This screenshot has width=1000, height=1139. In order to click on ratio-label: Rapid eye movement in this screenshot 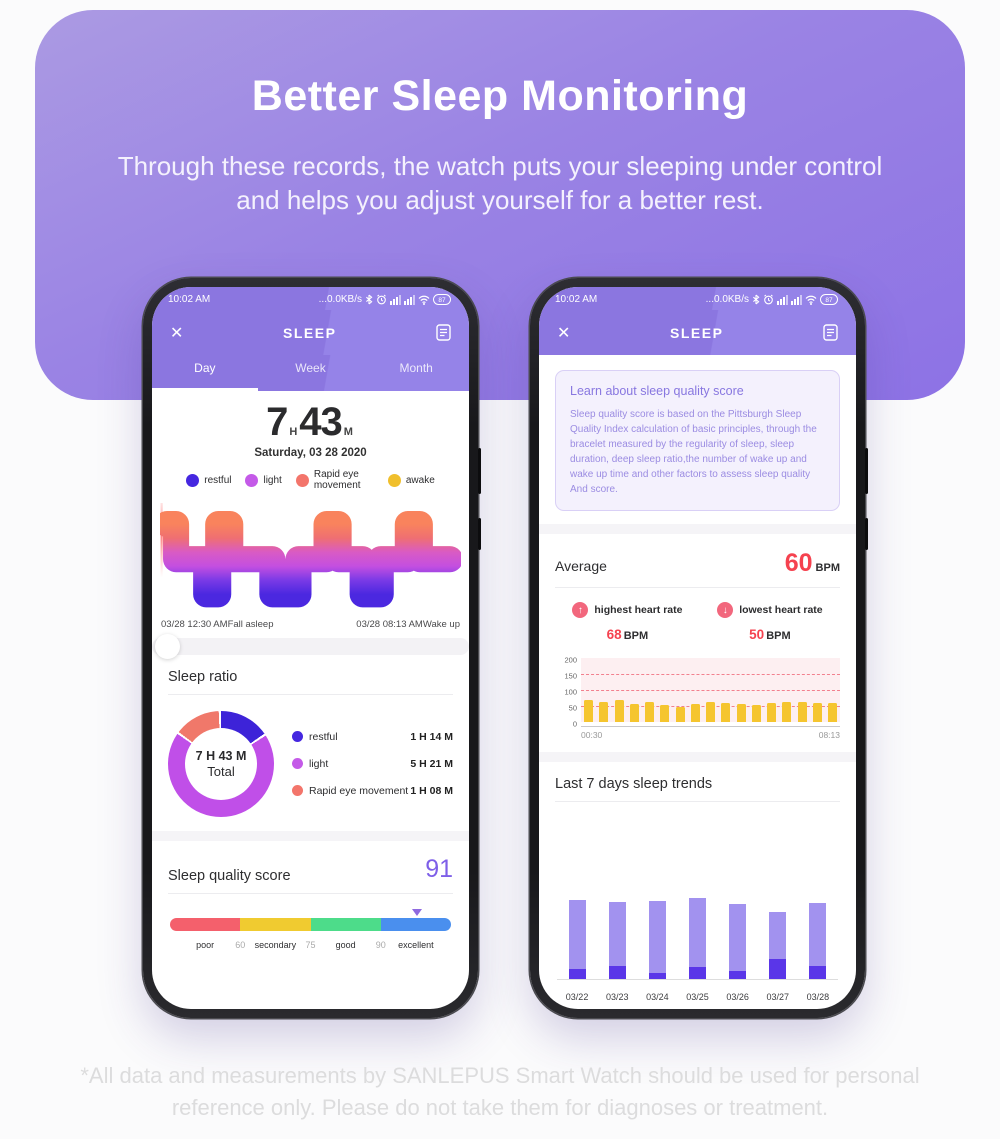, I will do `click(359, 790)`.